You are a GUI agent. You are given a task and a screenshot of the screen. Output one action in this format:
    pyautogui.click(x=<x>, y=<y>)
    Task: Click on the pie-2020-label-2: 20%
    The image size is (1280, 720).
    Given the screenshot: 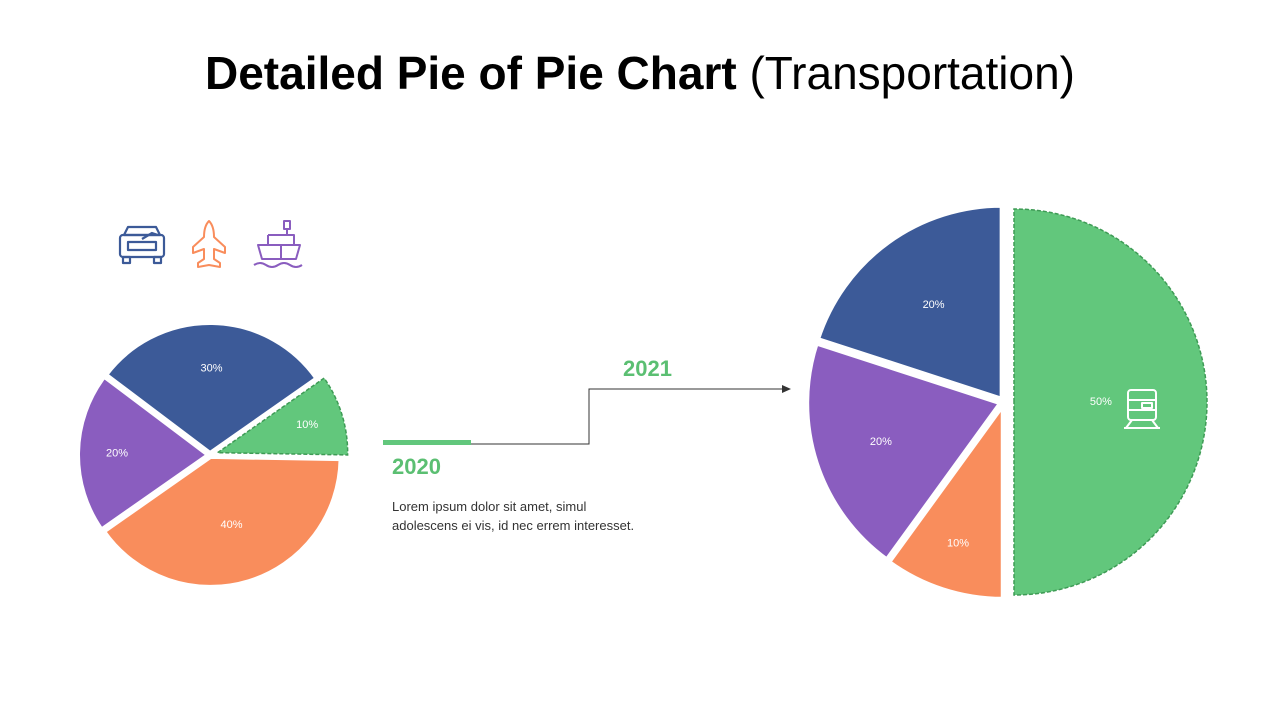 What is the action you would take?
    pyautogui.click(x=117, y=453)
    